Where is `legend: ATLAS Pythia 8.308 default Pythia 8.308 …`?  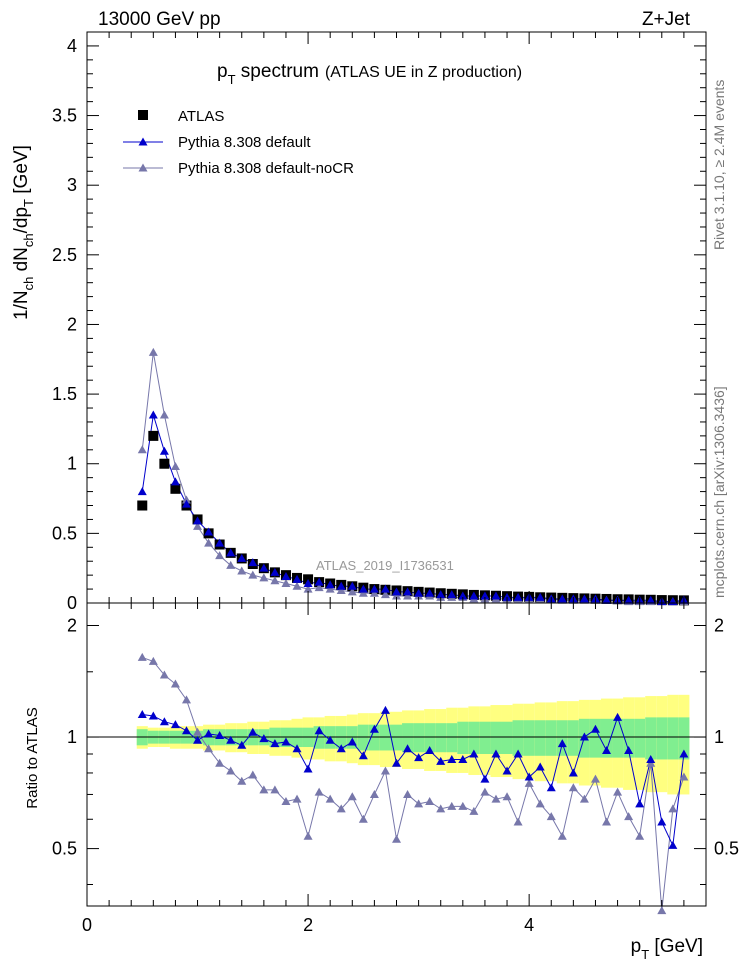 legend: ATLAS Pythia 8.308 default Pythia 8.308 … is located at coordinates (238, 142).